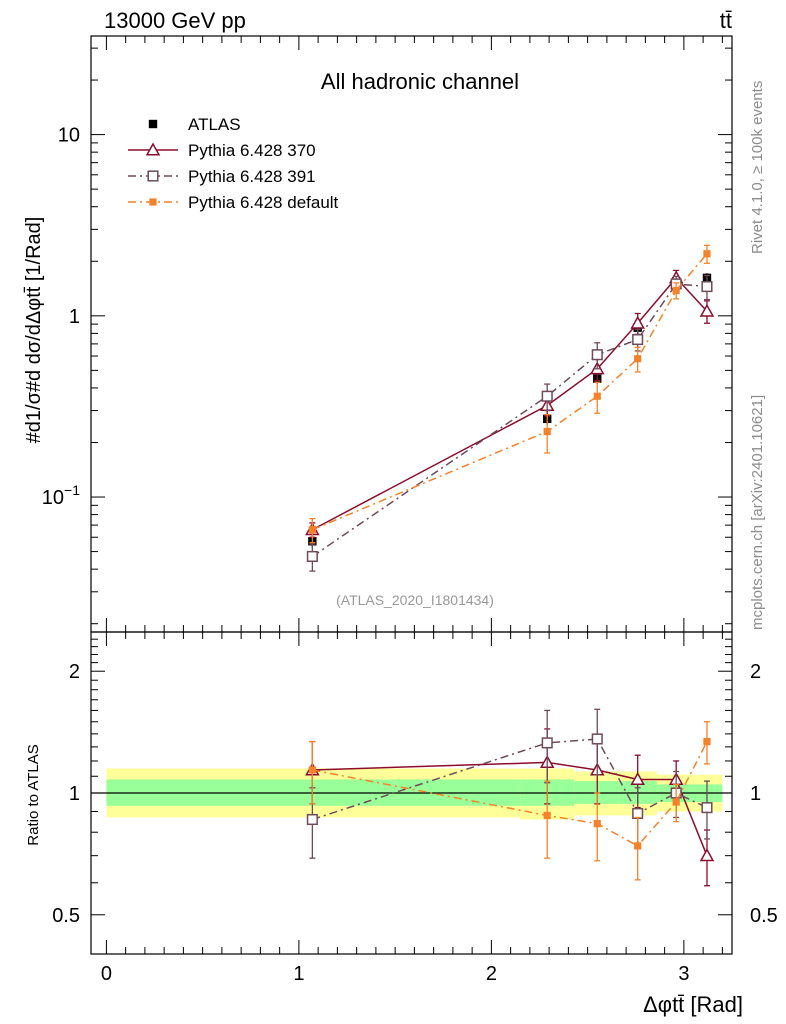 The width and height of the screenshot is (786, 1024). I want to click on x-tick-label: 1, so click(298, 974).